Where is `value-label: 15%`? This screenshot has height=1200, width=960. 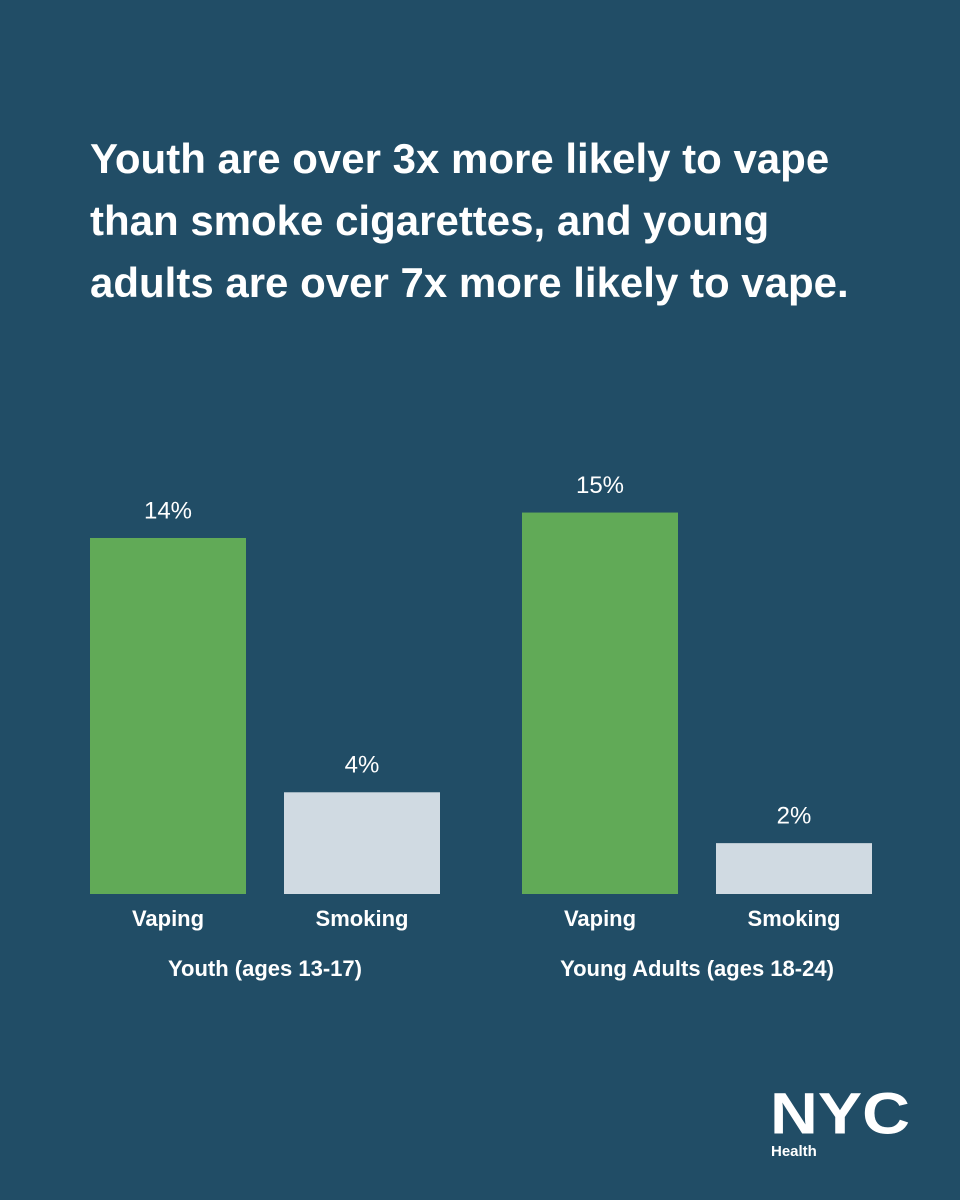
value-label: 15% is located at coordinates (600, 485).